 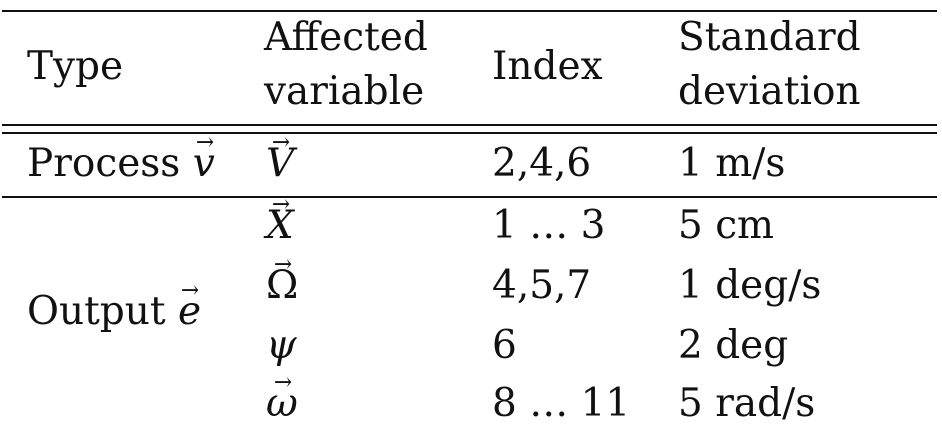 What do you see at coordinates (75, 66) in the screenshot?
I see `header-type: Type` at bounding box center [75, 66].